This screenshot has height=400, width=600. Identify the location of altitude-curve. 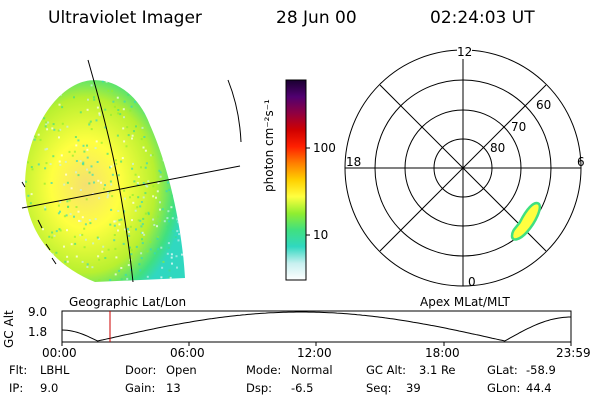
(316, 326).